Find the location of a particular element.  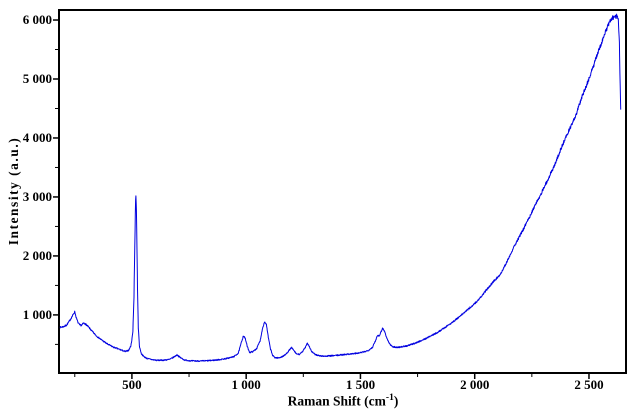

y-tick-label: 6 000 is located at coordinates (37, 20).